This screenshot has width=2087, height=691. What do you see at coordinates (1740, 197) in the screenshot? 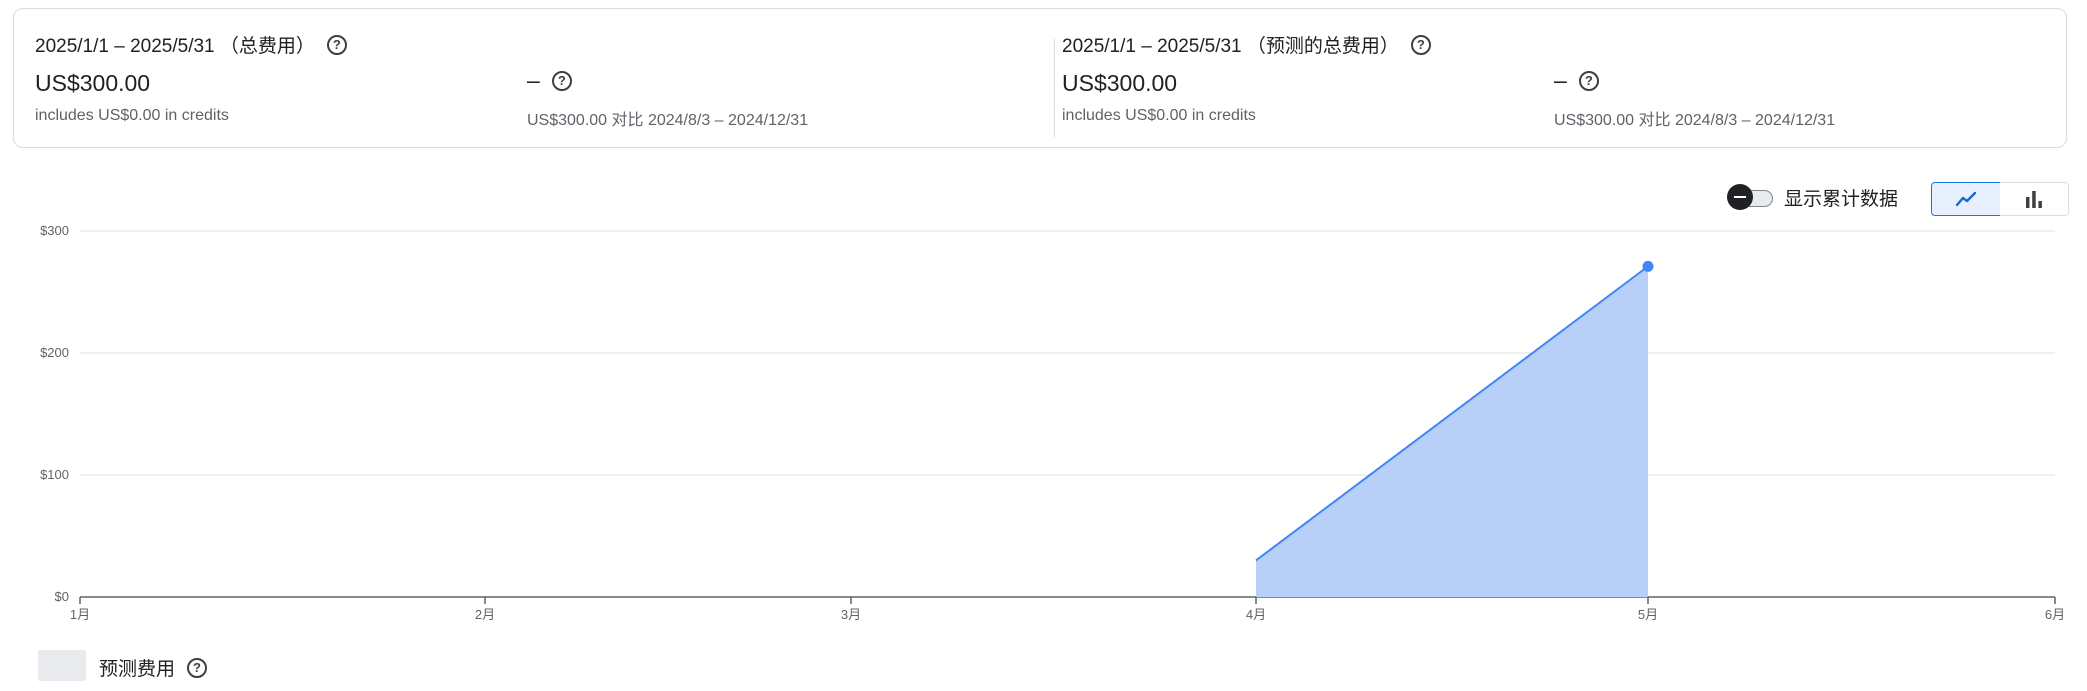
I see `toggle-knob` at bounding box center [1740, 197].